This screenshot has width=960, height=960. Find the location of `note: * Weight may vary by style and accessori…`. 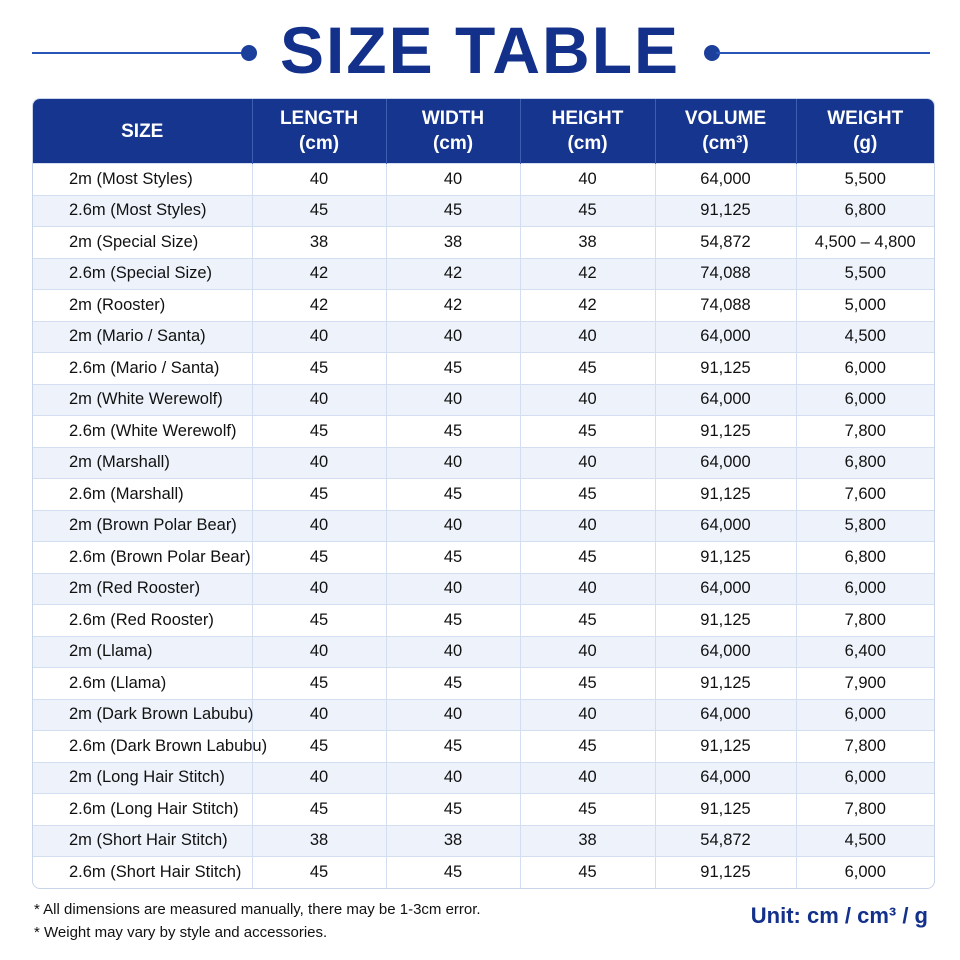

note: * Weight may vary by style and accessori… is located at coordinates (181, 932).